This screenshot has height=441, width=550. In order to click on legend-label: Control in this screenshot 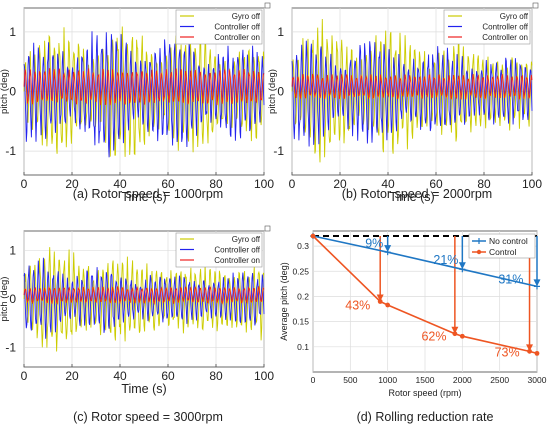, I will do `click(503, 252)`.